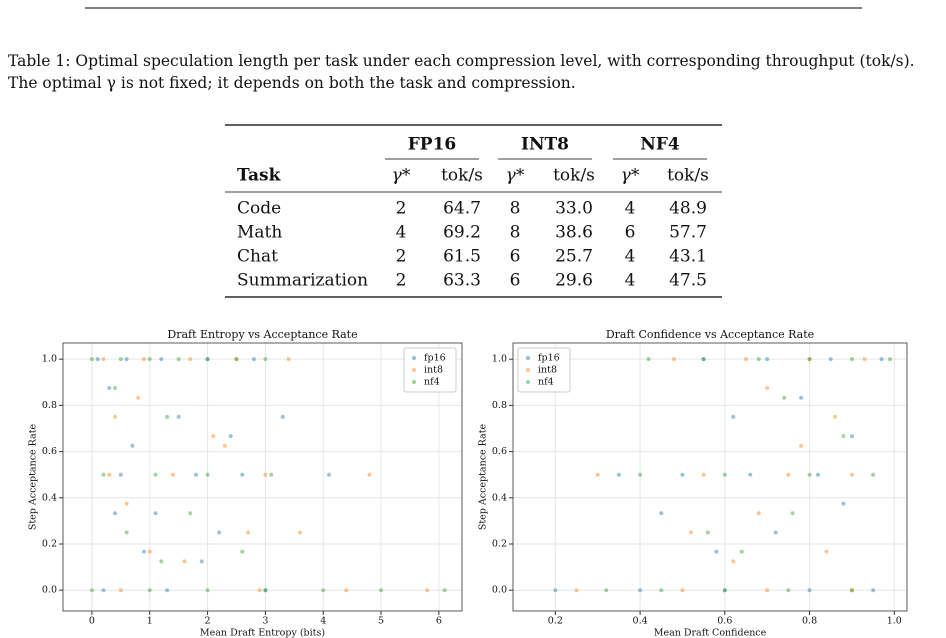 The height and width of the screenshot is (638, 946). I want to click on table-cell: 29.6, so click(574, 281).